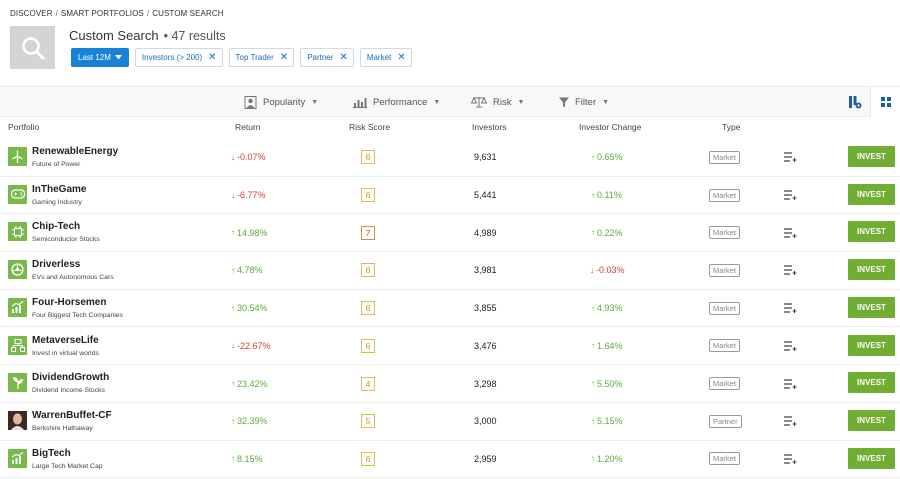 The height and width of the screenshot is (479, 900). I want to click on filter-chip-investors: Investors (> 200) ✕, so click(178, 57).